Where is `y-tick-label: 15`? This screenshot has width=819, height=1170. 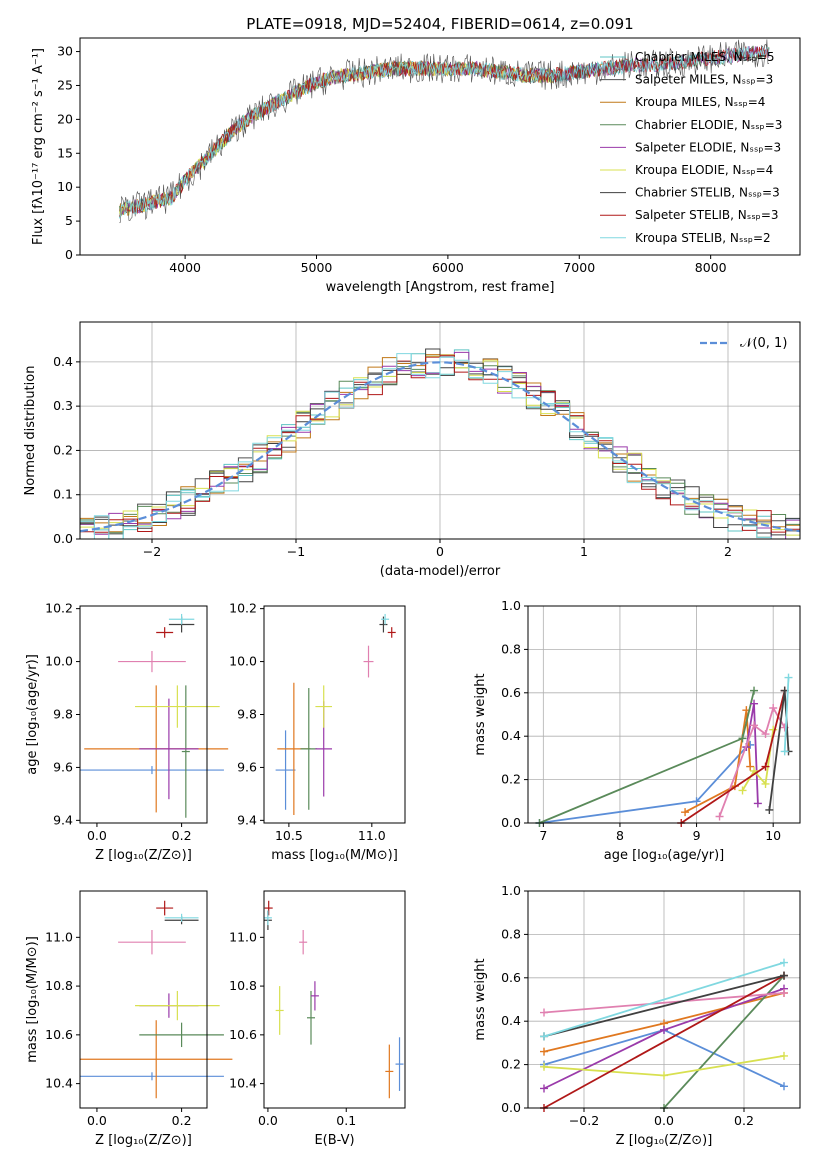
y-tick-label: 15 is located at coordinates (65, 152).